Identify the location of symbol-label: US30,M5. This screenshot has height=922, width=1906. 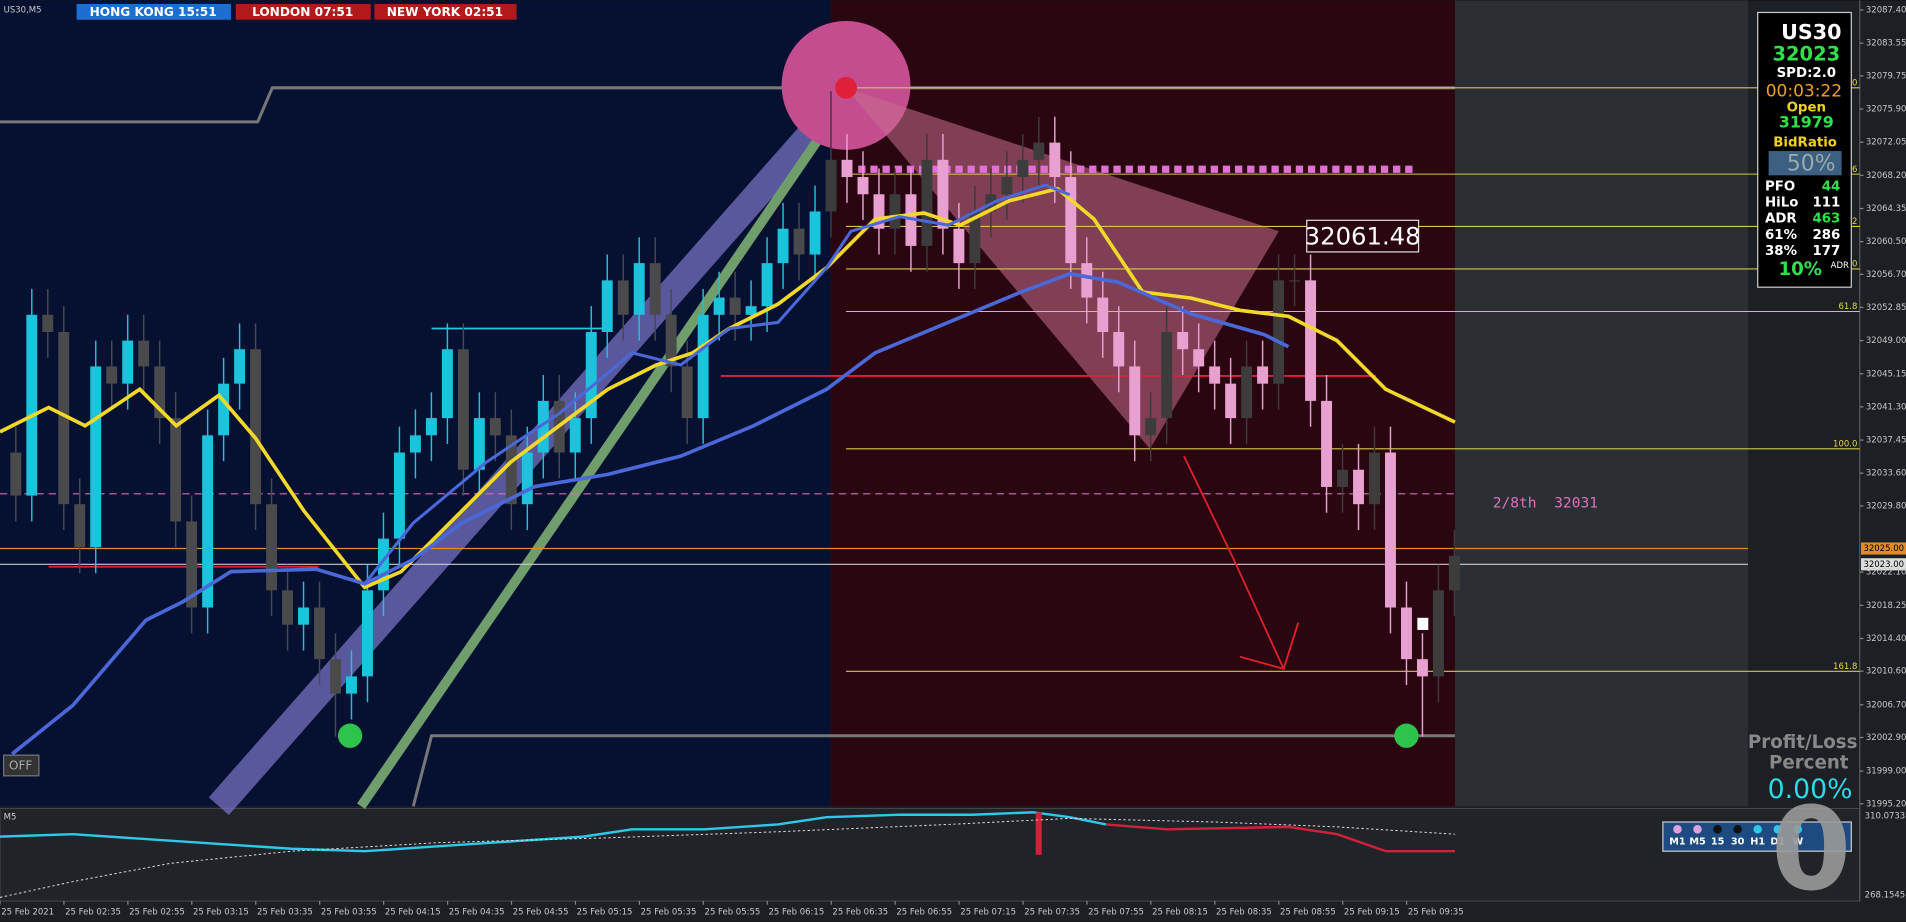
(23, 11).